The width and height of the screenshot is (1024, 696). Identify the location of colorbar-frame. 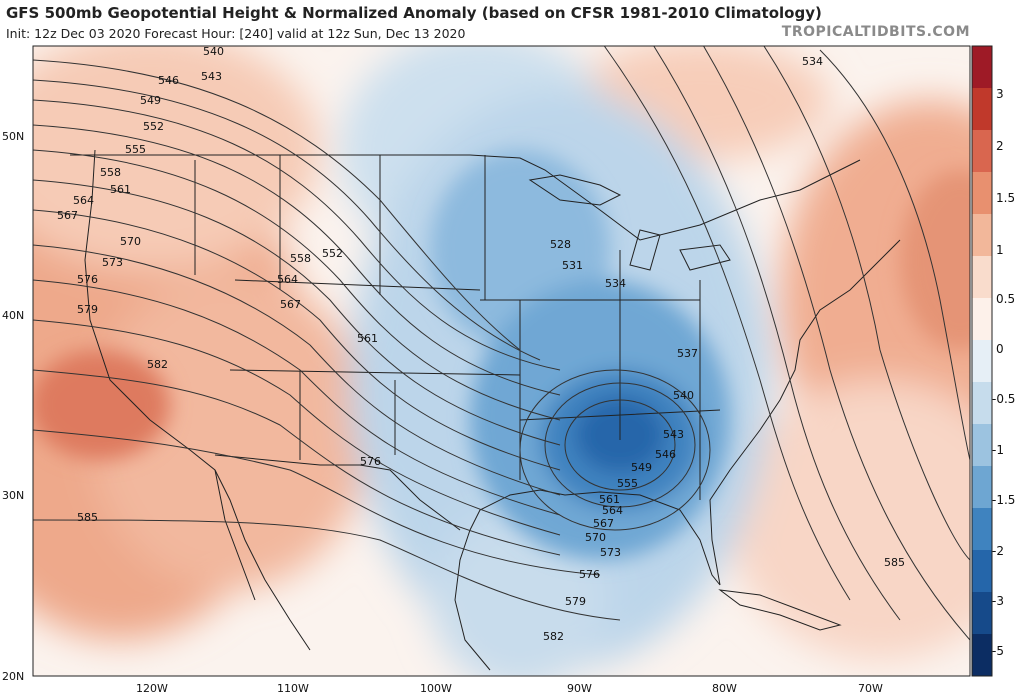
(982, 361).